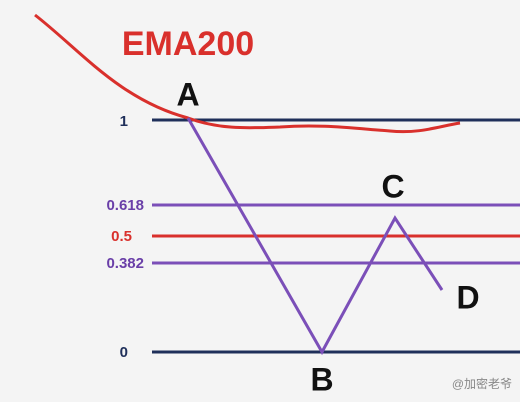  What do you see at coordinates (392, 186) in the screenshot?
I see `point-label: C` at bounding box center [392, 186].